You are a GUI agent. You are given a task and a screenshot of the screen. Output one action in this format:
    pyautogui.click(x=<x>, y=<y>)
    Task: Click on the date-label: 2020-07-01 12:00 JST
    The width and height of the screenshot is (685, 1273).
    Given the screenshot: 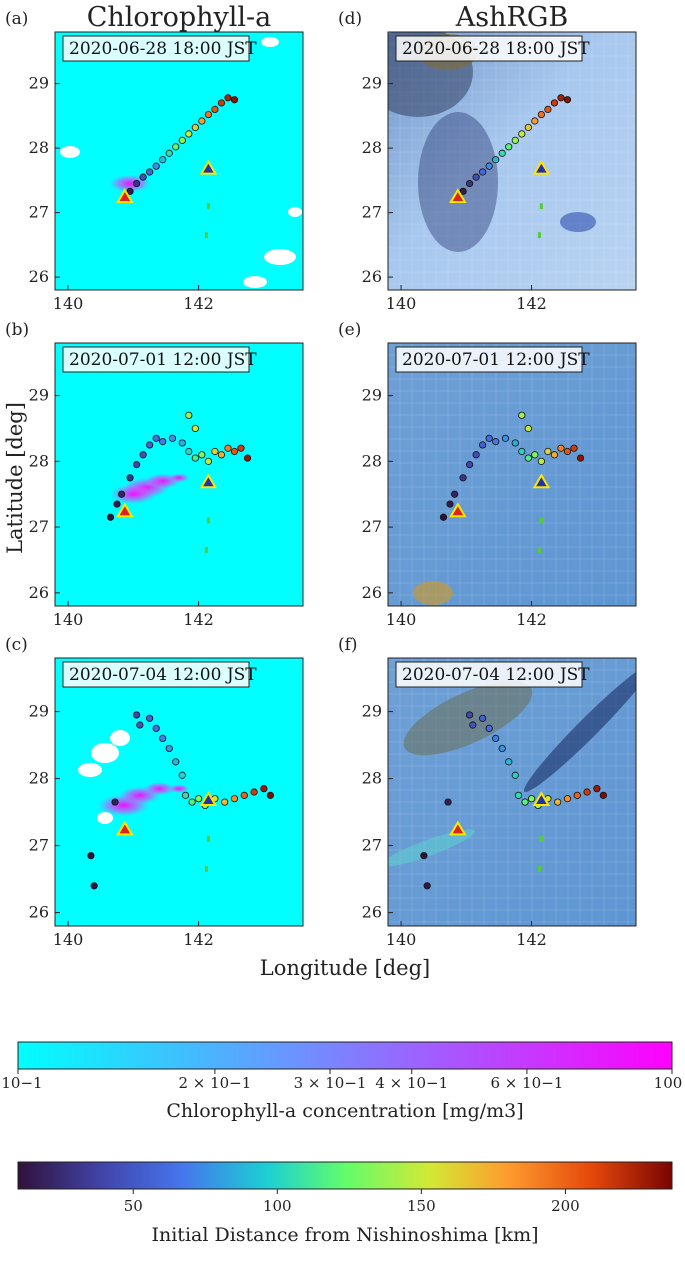 What is the action you would take?
    pyautogui.click(x=159, y=359)
    